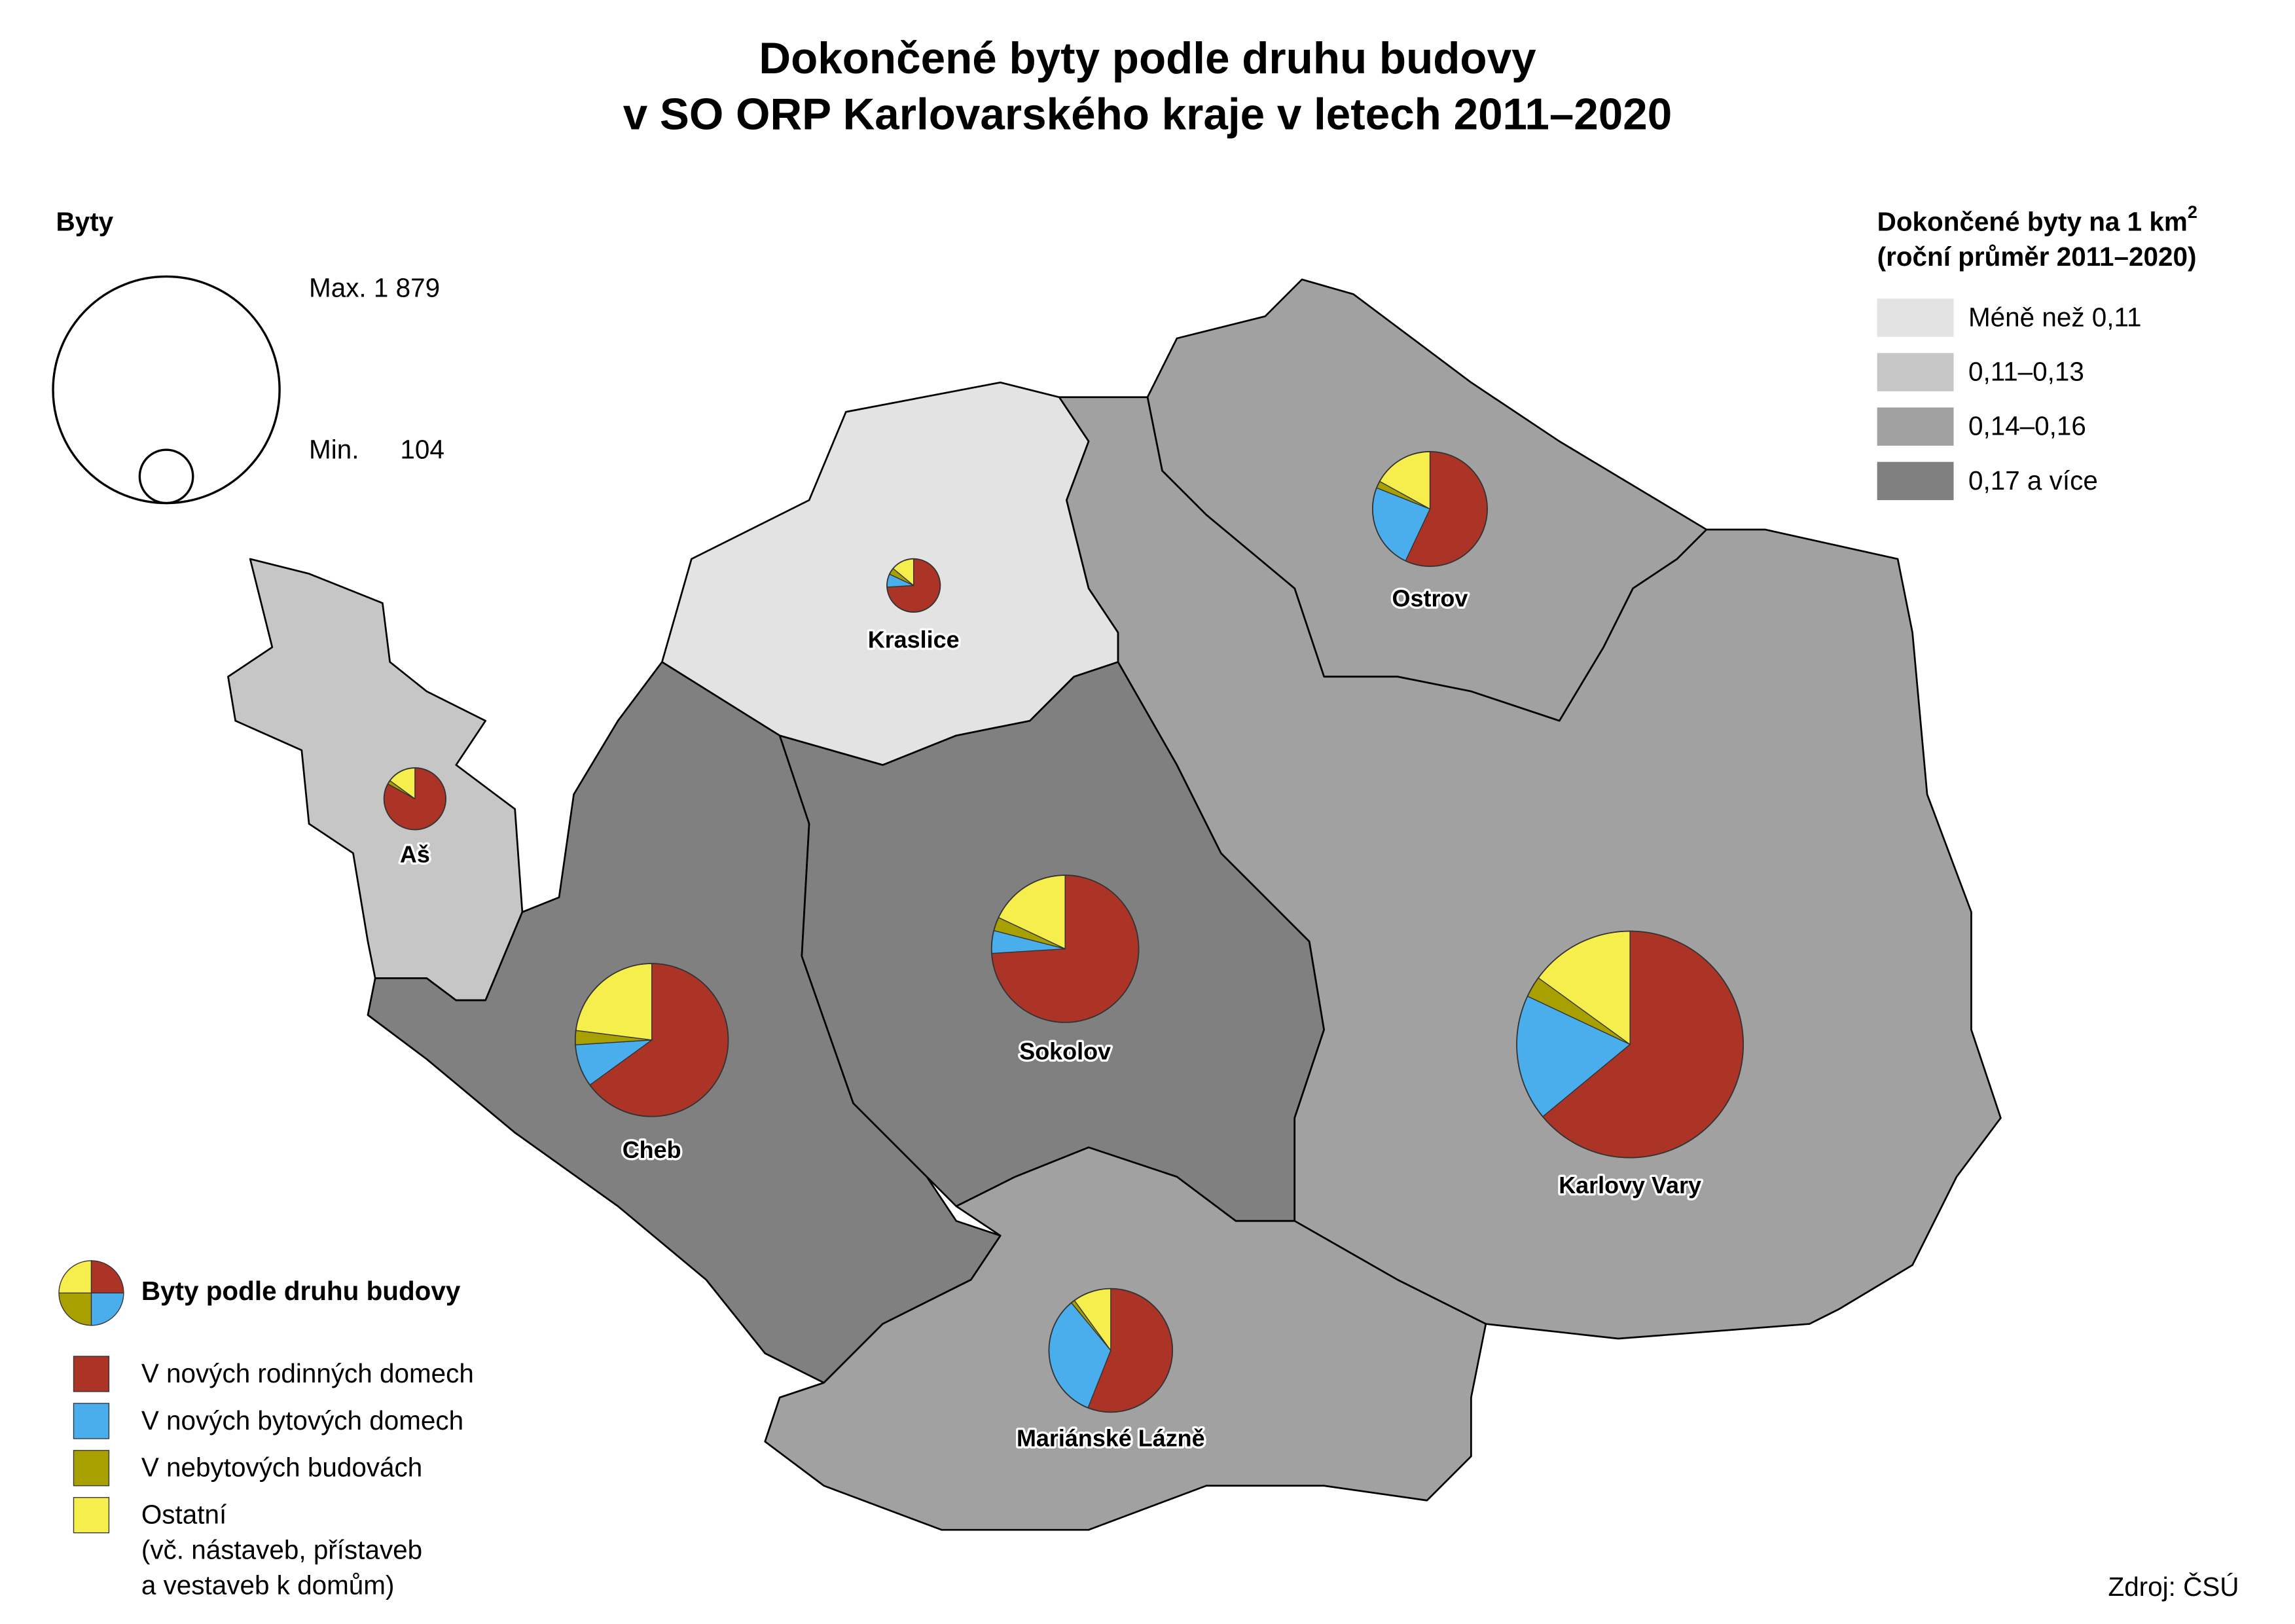  What do you see at coordinates (282, 1550) in the screenshot?
I see `legend-note: (vč. nástaveb, přístaveb` at bounding box center [282, 1550].